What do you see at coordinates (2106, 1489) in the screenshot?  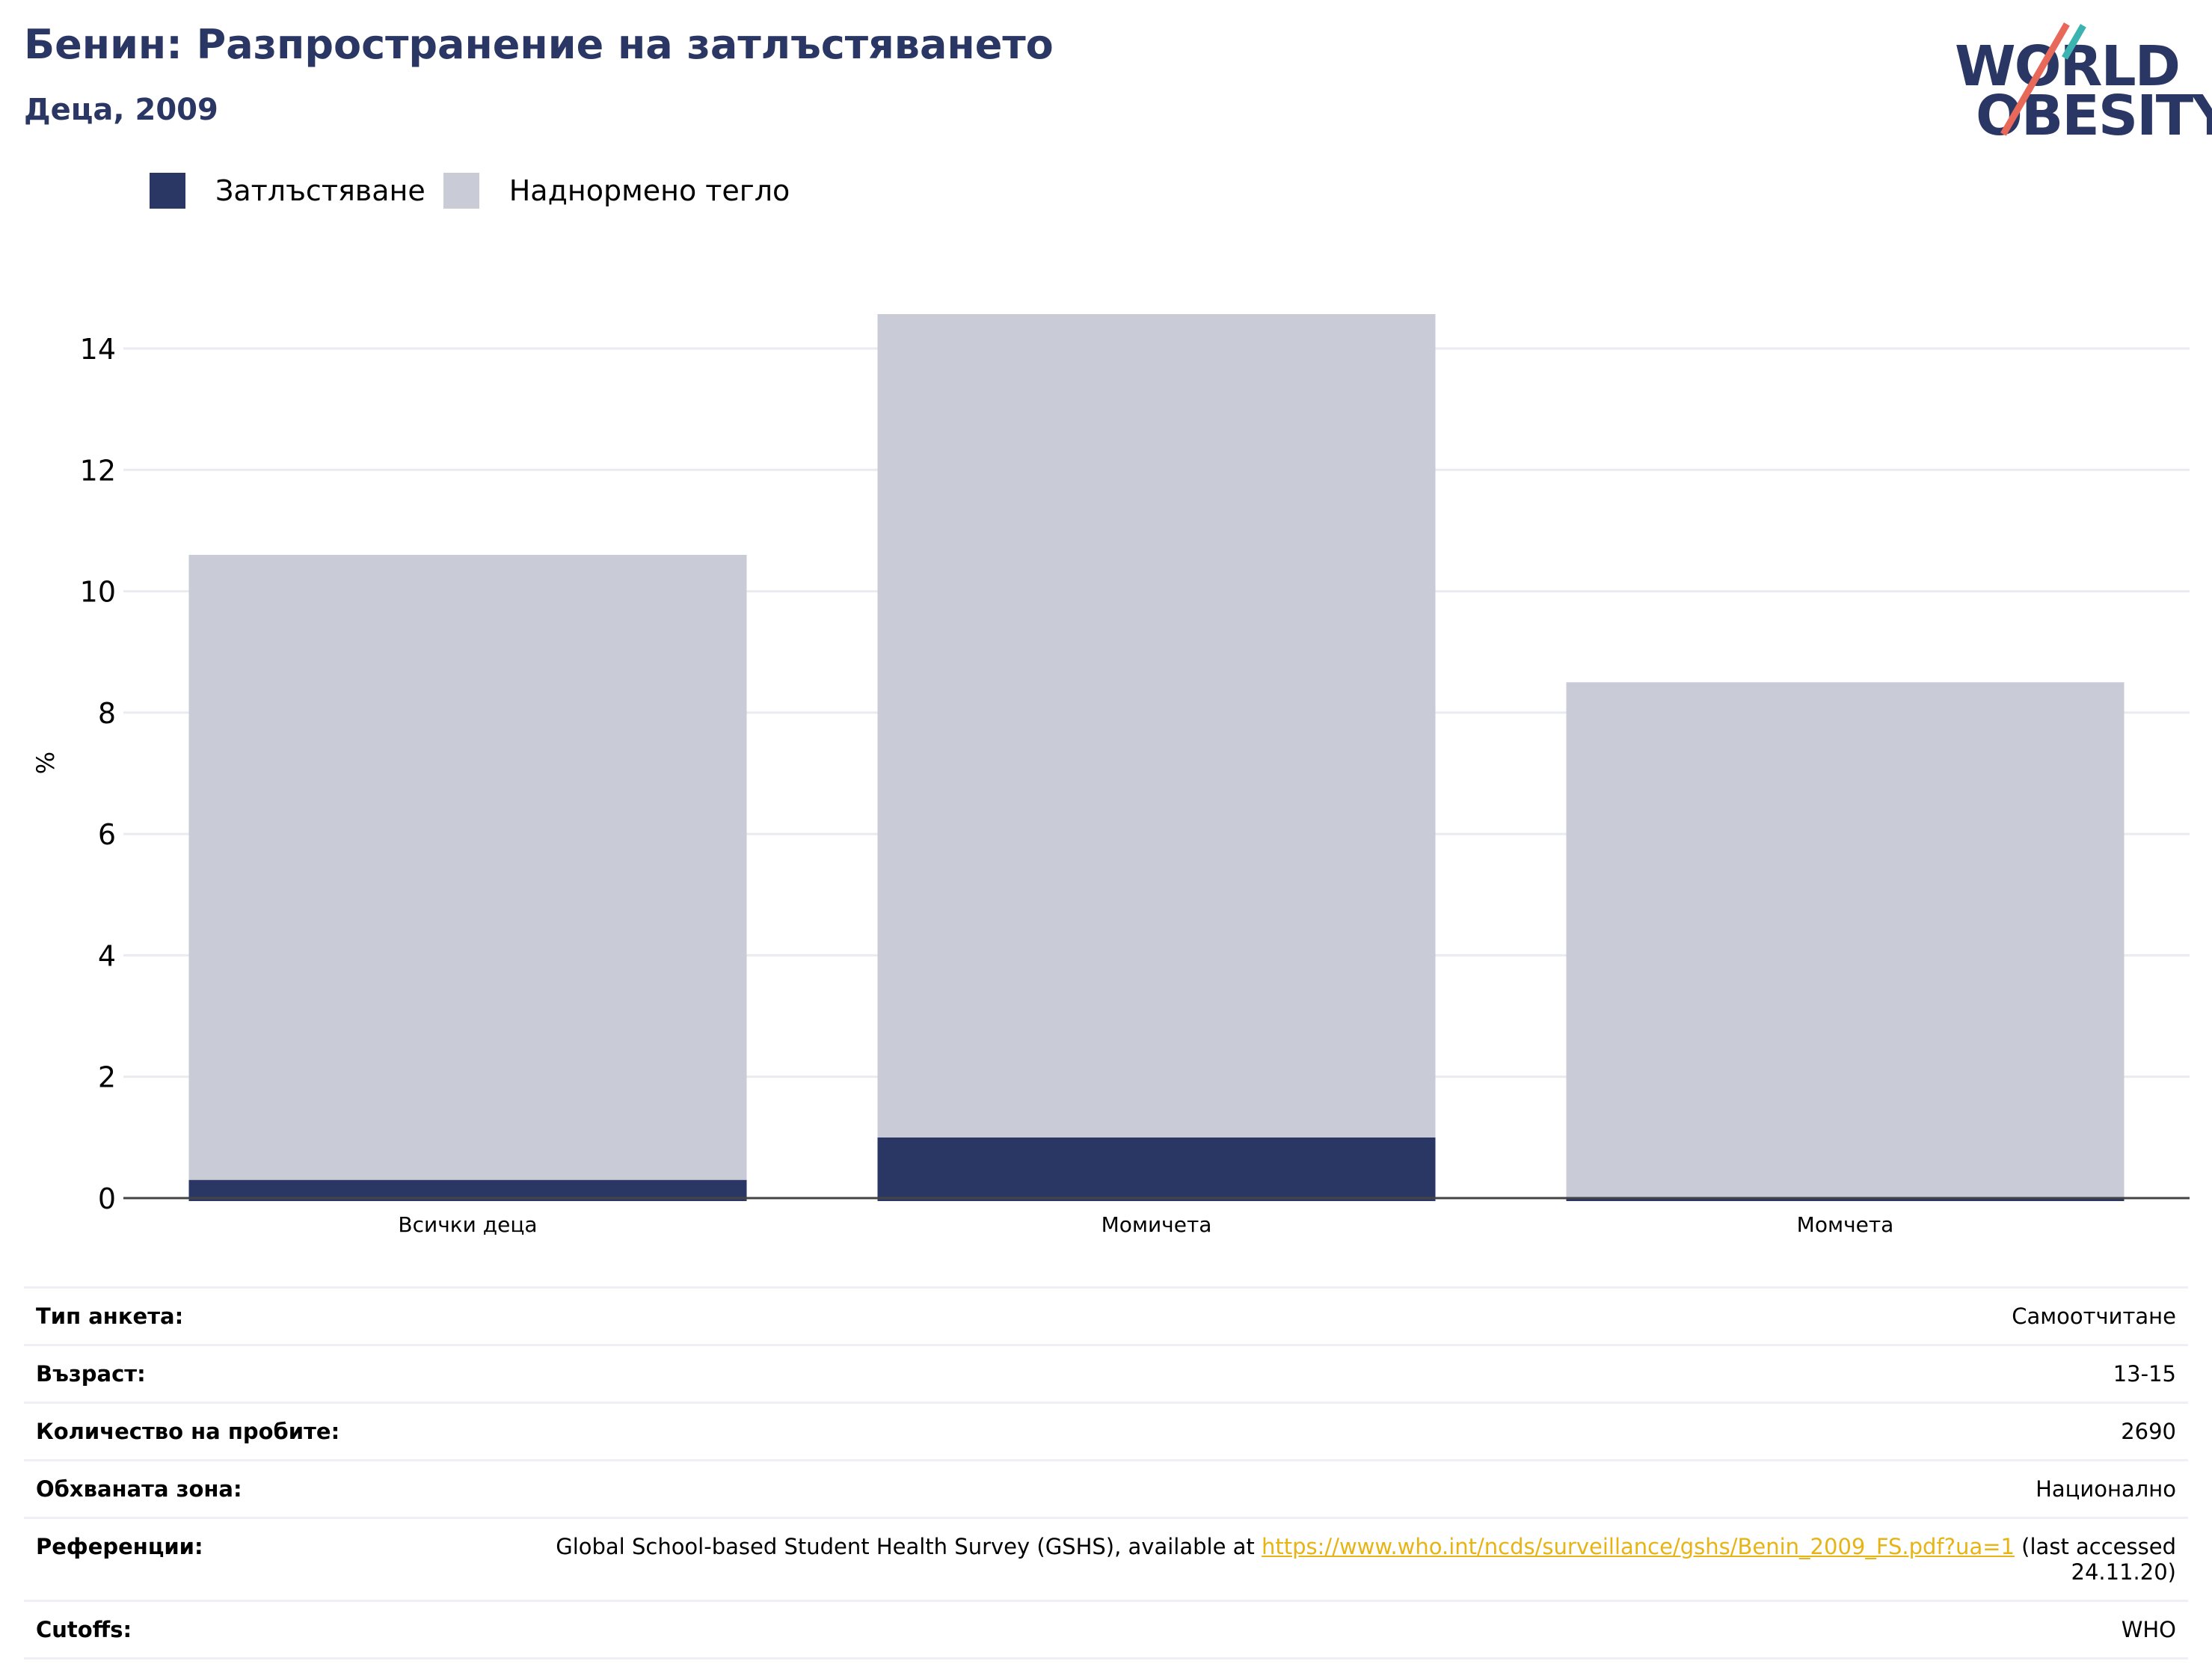 I see `info-value: Национално` at bounding box center [2106, 1489].